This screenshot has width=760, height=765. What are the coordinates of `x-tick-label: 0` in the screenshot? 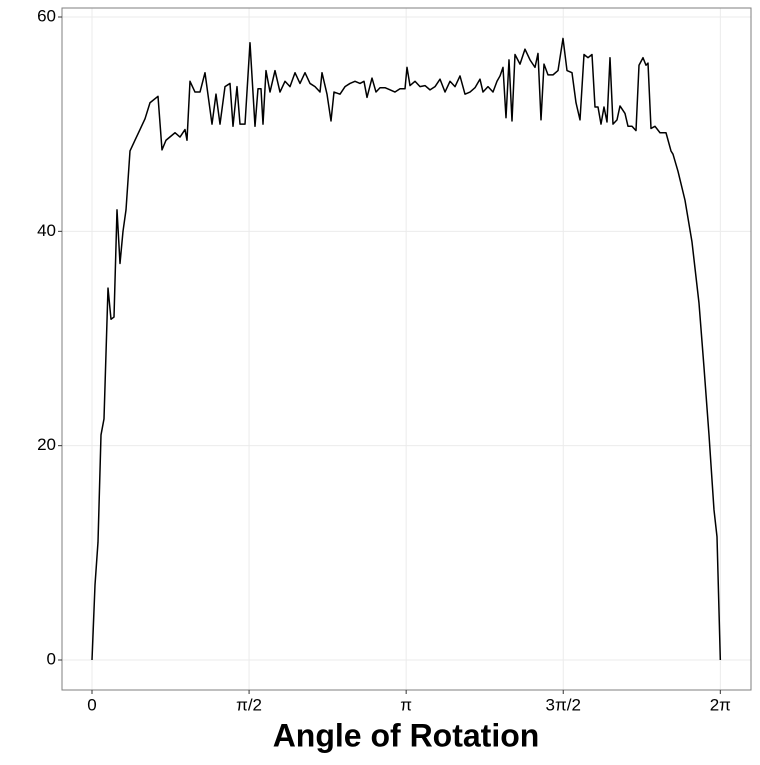 It's located at (91, 704).